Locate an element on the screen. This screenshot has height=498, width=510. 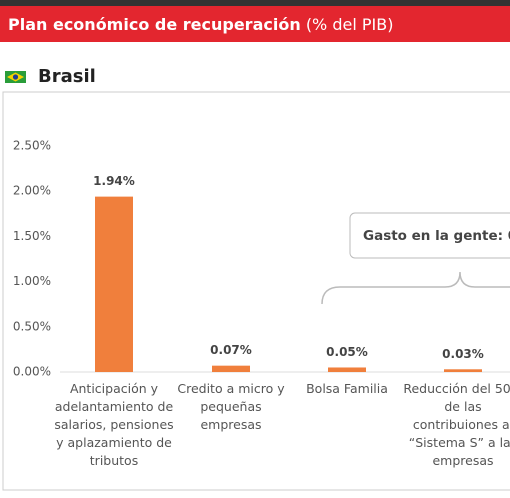
x-tick-label: Bolsa Familia is located at coordinates (347, 388).